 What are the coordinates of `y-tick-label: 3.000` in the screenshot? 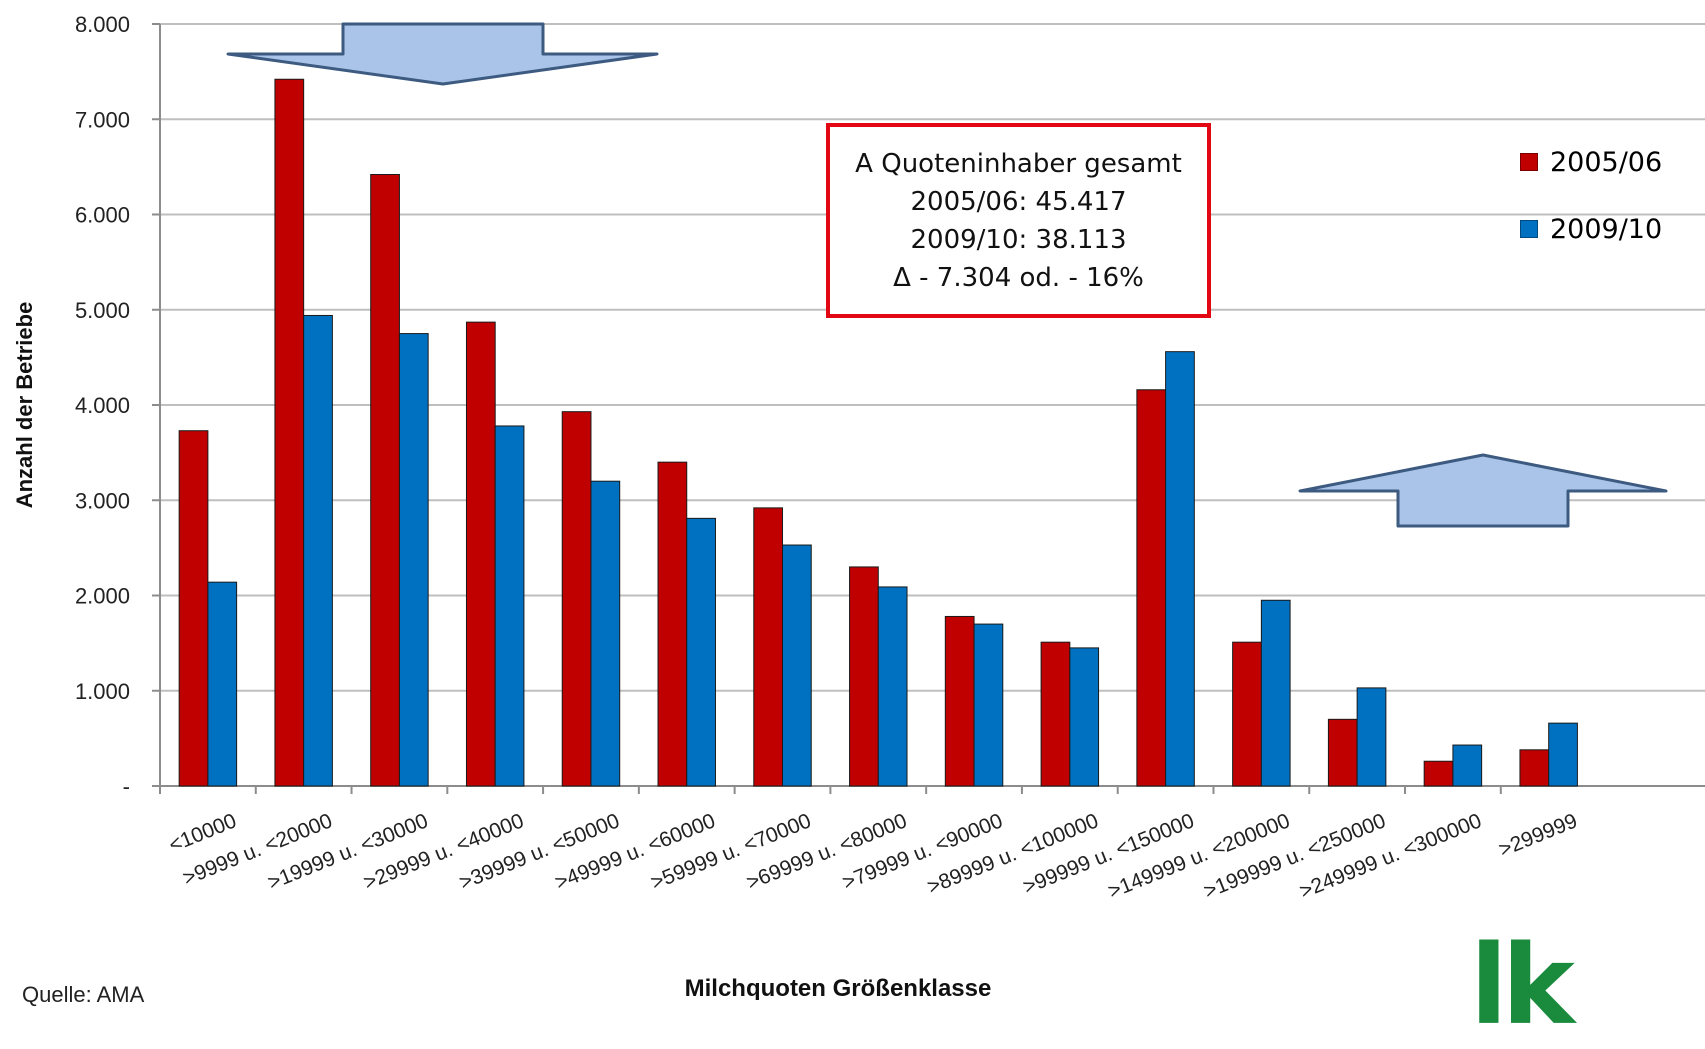 It's located at (102, 500).